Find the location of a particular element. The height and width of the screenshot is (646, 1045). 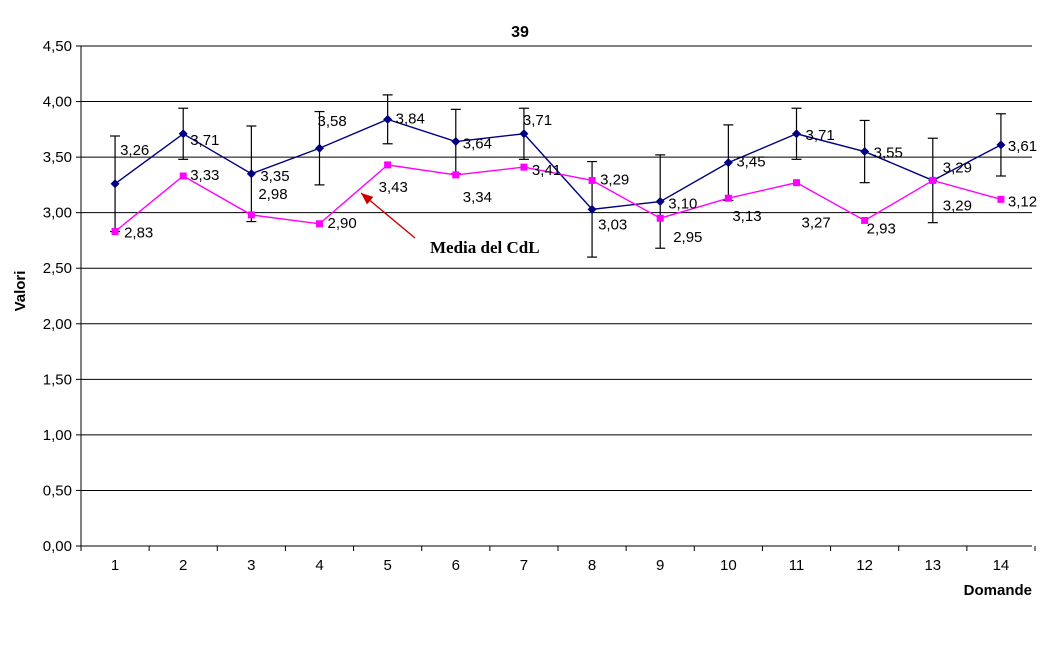

y-tick-label: 0,50 is located at coordinates (57, 490).